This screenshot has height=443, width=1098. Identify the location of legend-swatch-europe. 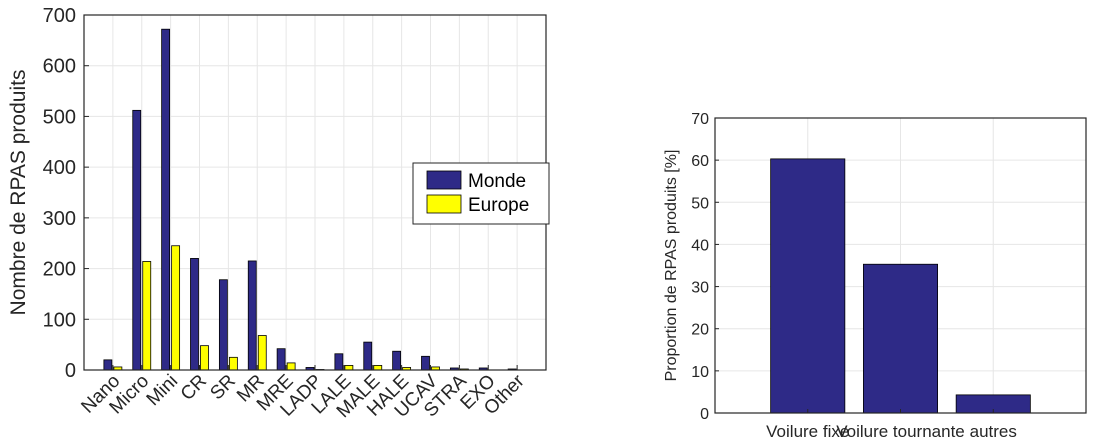
(444, 204).